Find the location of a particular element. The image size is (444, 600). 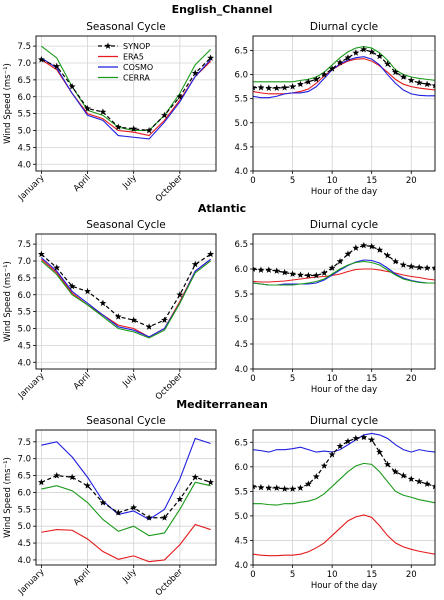

x-tick-label: 0 is located at coordinates (252, 575).